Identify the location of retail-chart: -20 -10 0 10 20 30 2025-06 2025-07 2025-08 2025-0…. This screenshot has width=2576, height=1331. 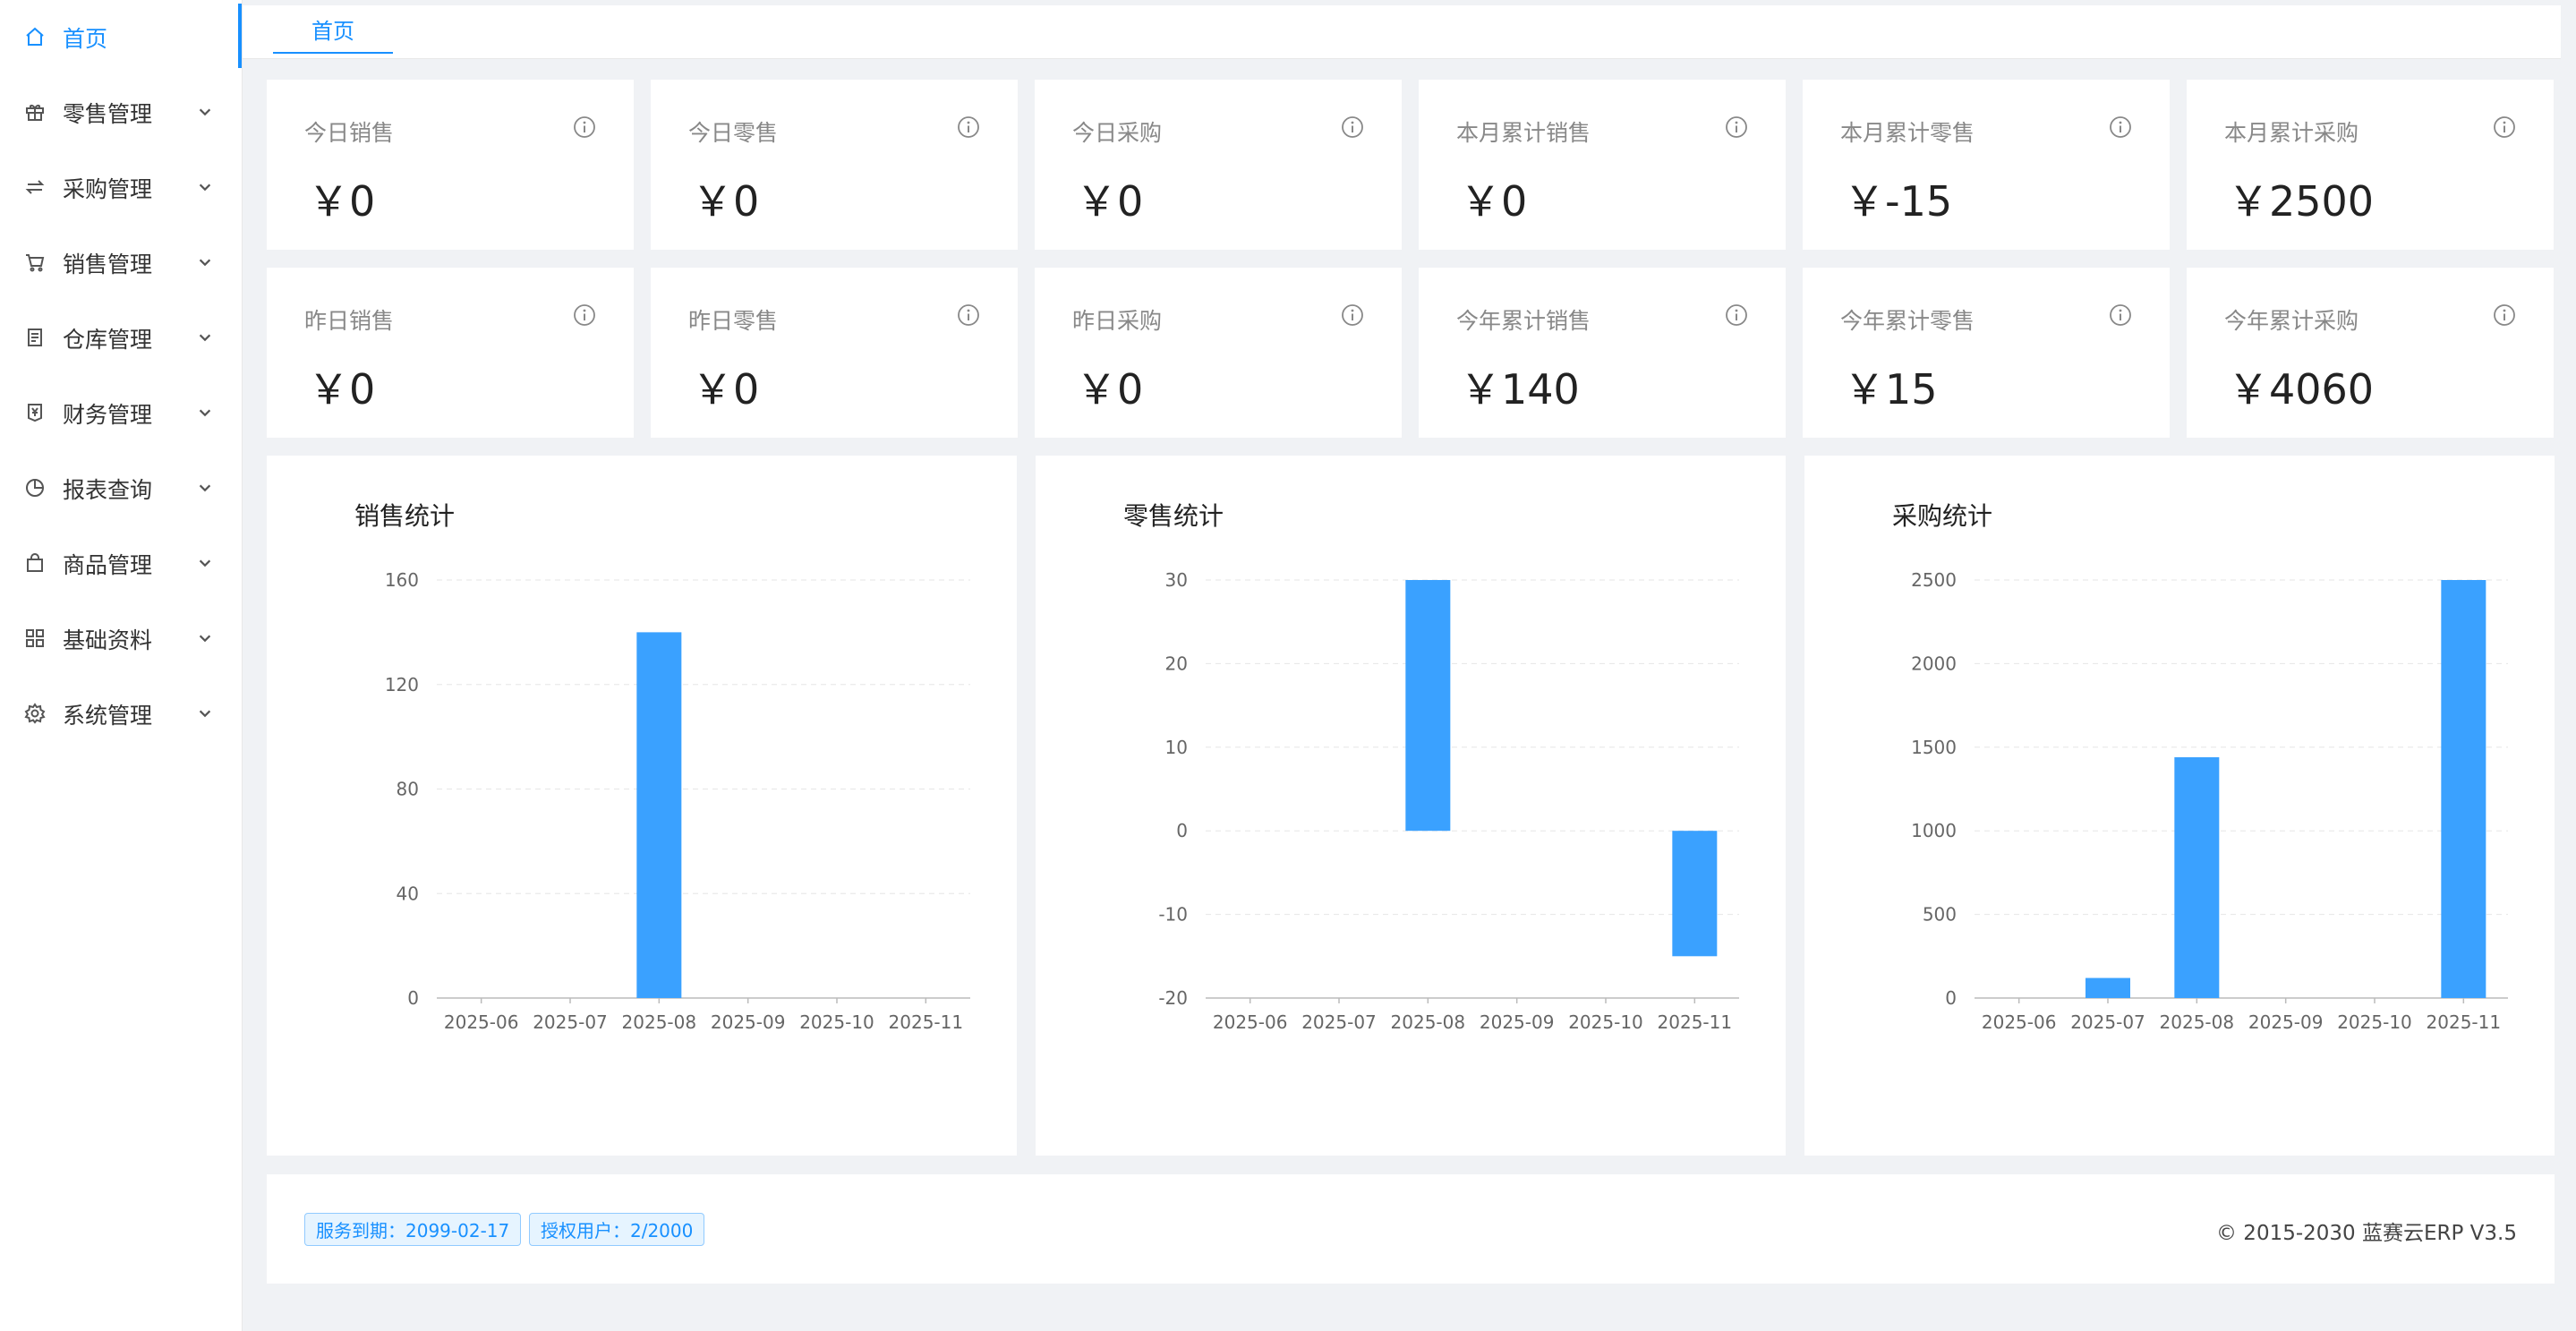
(1448, 801).